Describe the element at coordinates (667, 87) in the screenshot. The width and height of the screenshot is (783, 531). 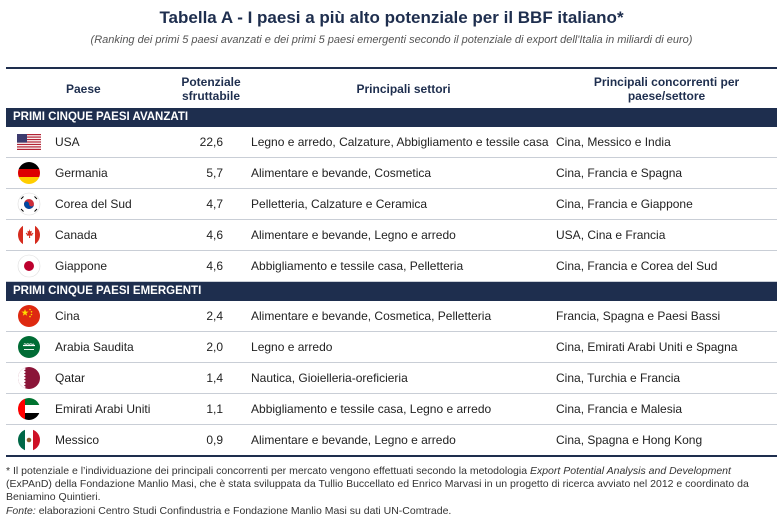
I see `header-competitors: Principali concorrenti per paese/settore` at that location.